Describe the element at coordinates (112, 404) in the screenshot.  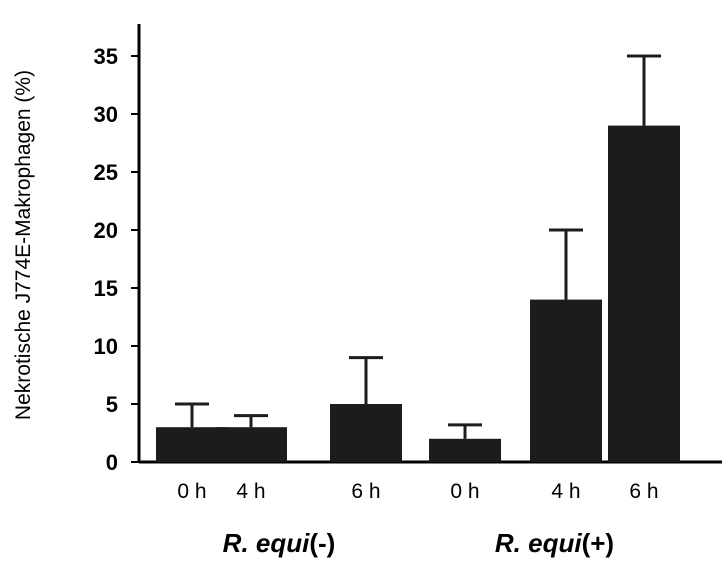
I see `y-tick-label: 5` at that location.